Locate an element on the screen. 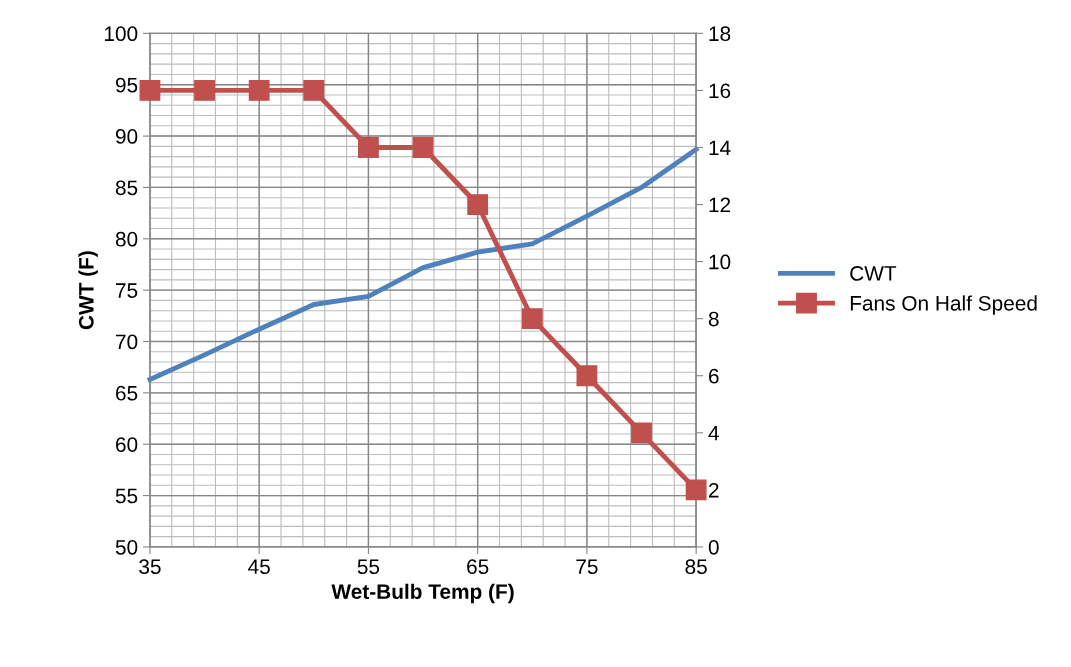  y2-tick-label: 14 is located at coordinates (720, 148).